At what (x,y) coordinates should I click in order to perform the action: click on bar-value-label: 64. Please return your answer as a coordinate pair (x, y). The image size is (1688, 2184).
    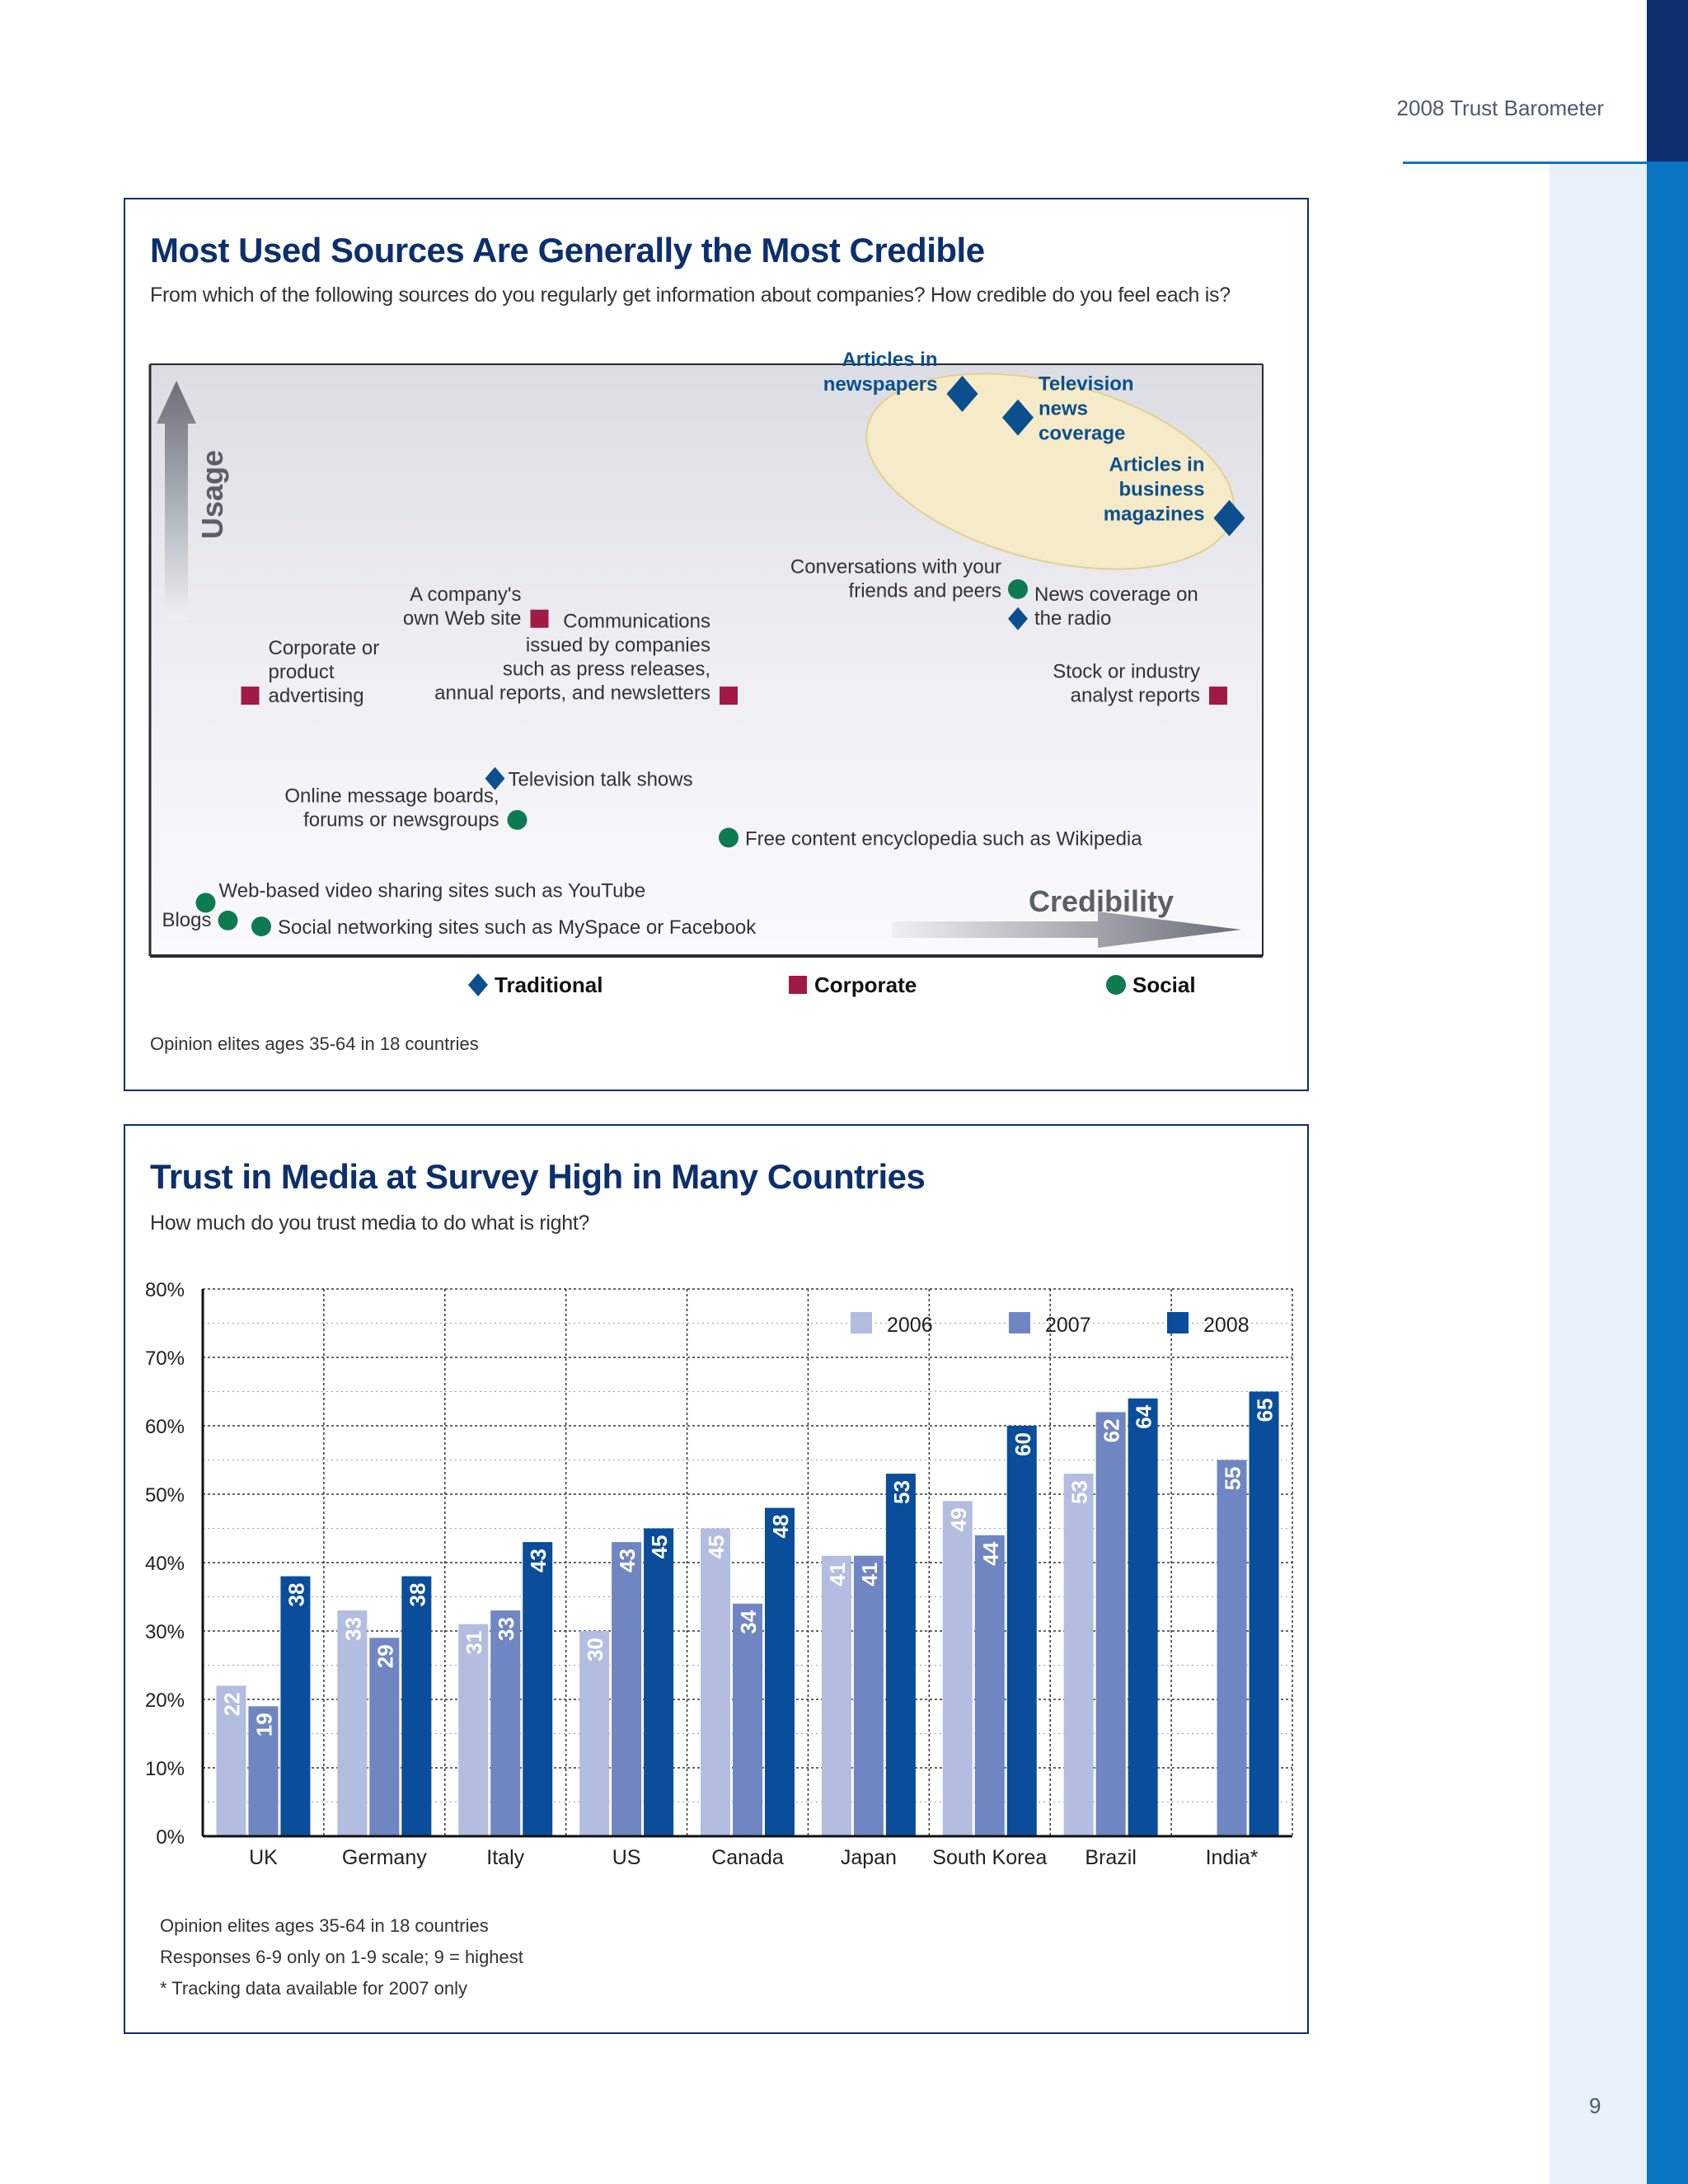
    Looking at the image, I should click on (1144, 1416).